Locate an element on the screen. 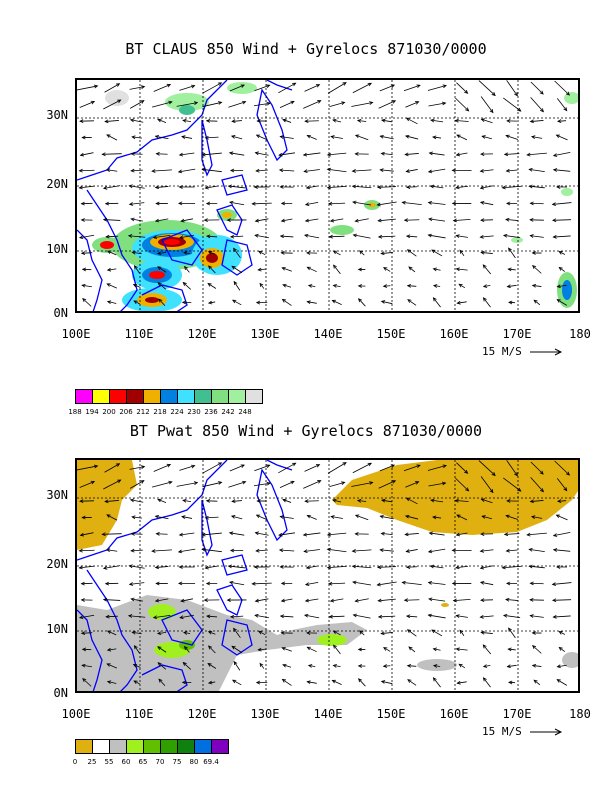 The width and height of the screenshot is (612, 792). colorbar-label: 69.4 is located at coordinates (211, 762).